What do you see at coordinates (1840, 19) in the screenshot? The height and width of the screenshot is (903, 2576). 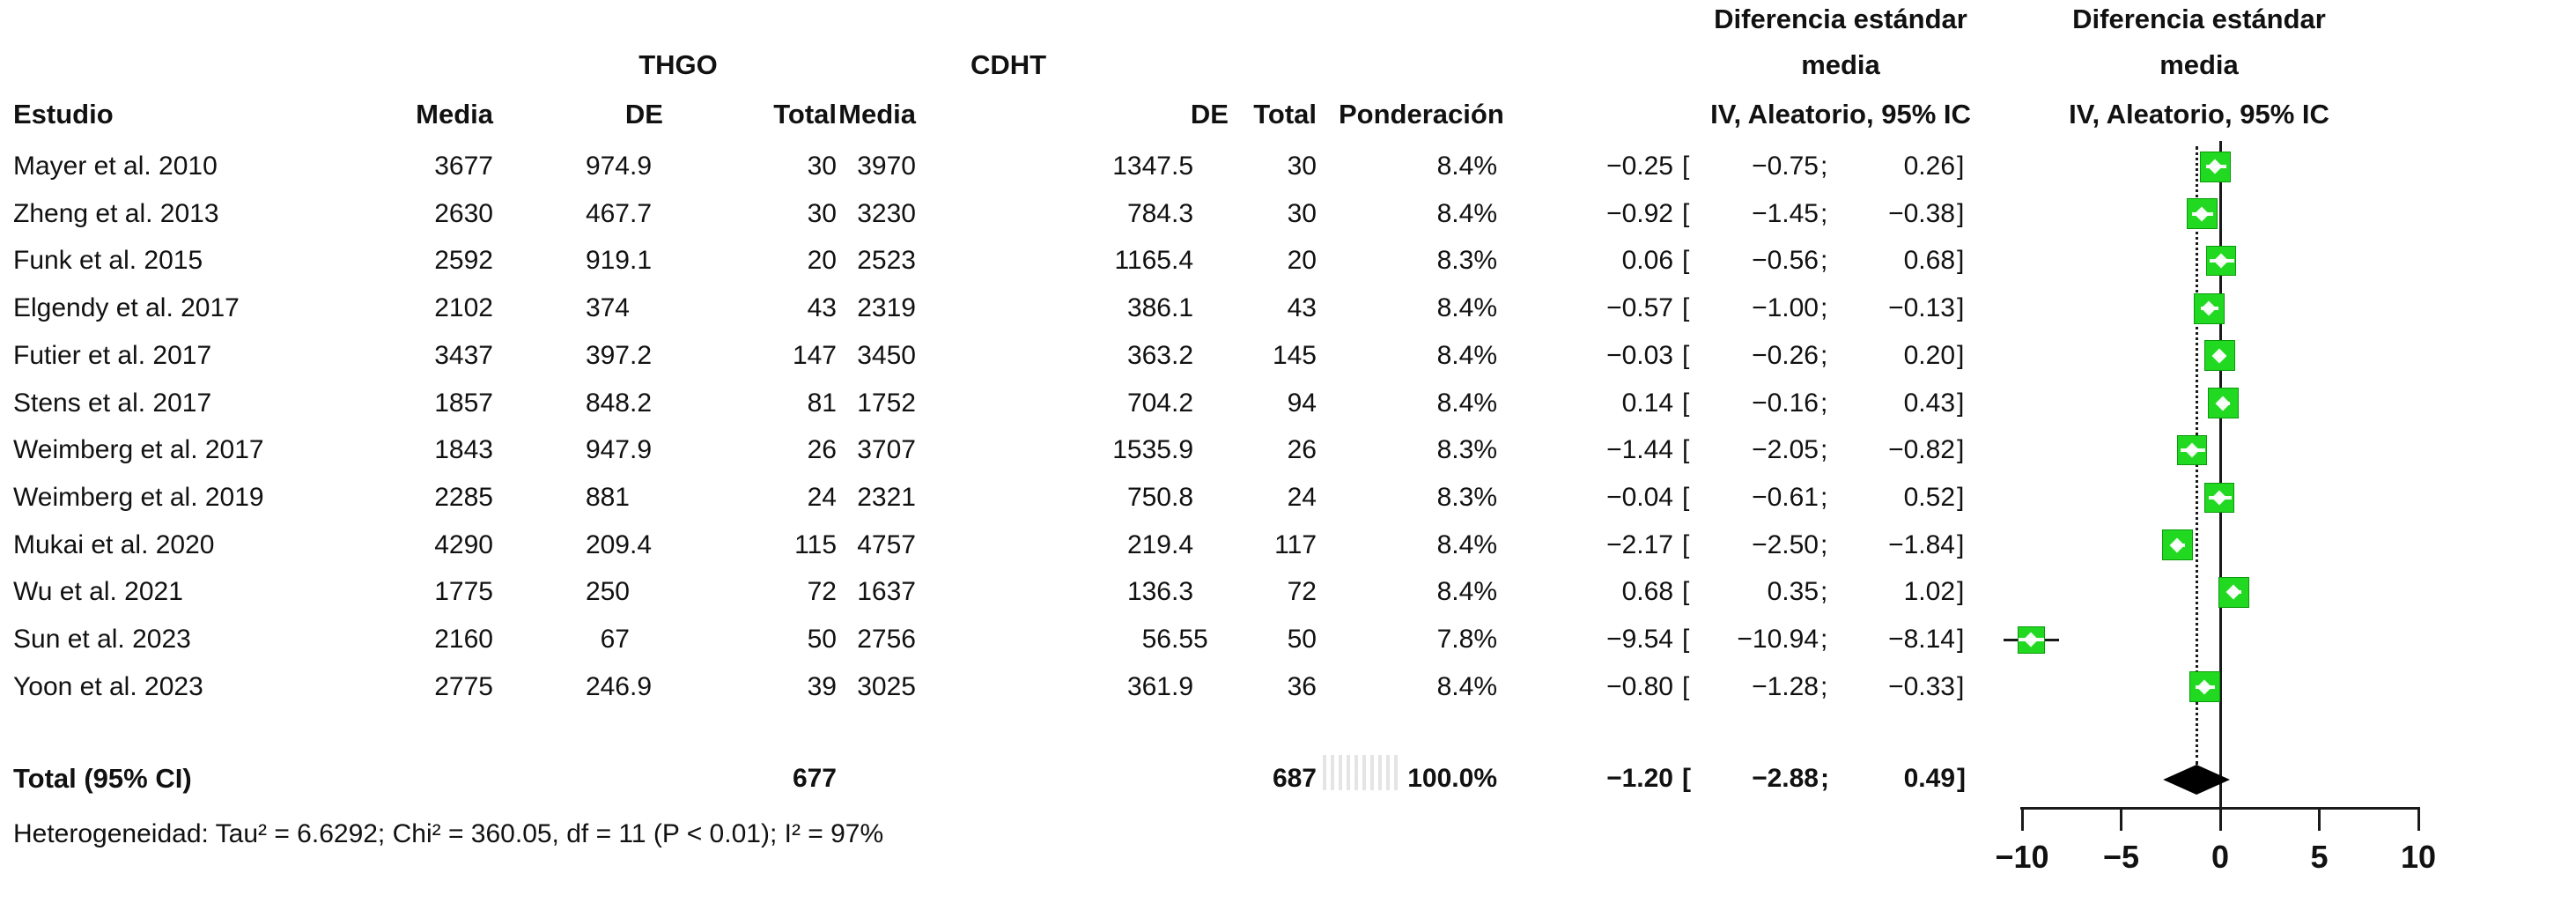 I see `effect-column-header-line1: Diferencia estándar` at bounding box center [1840, 19].